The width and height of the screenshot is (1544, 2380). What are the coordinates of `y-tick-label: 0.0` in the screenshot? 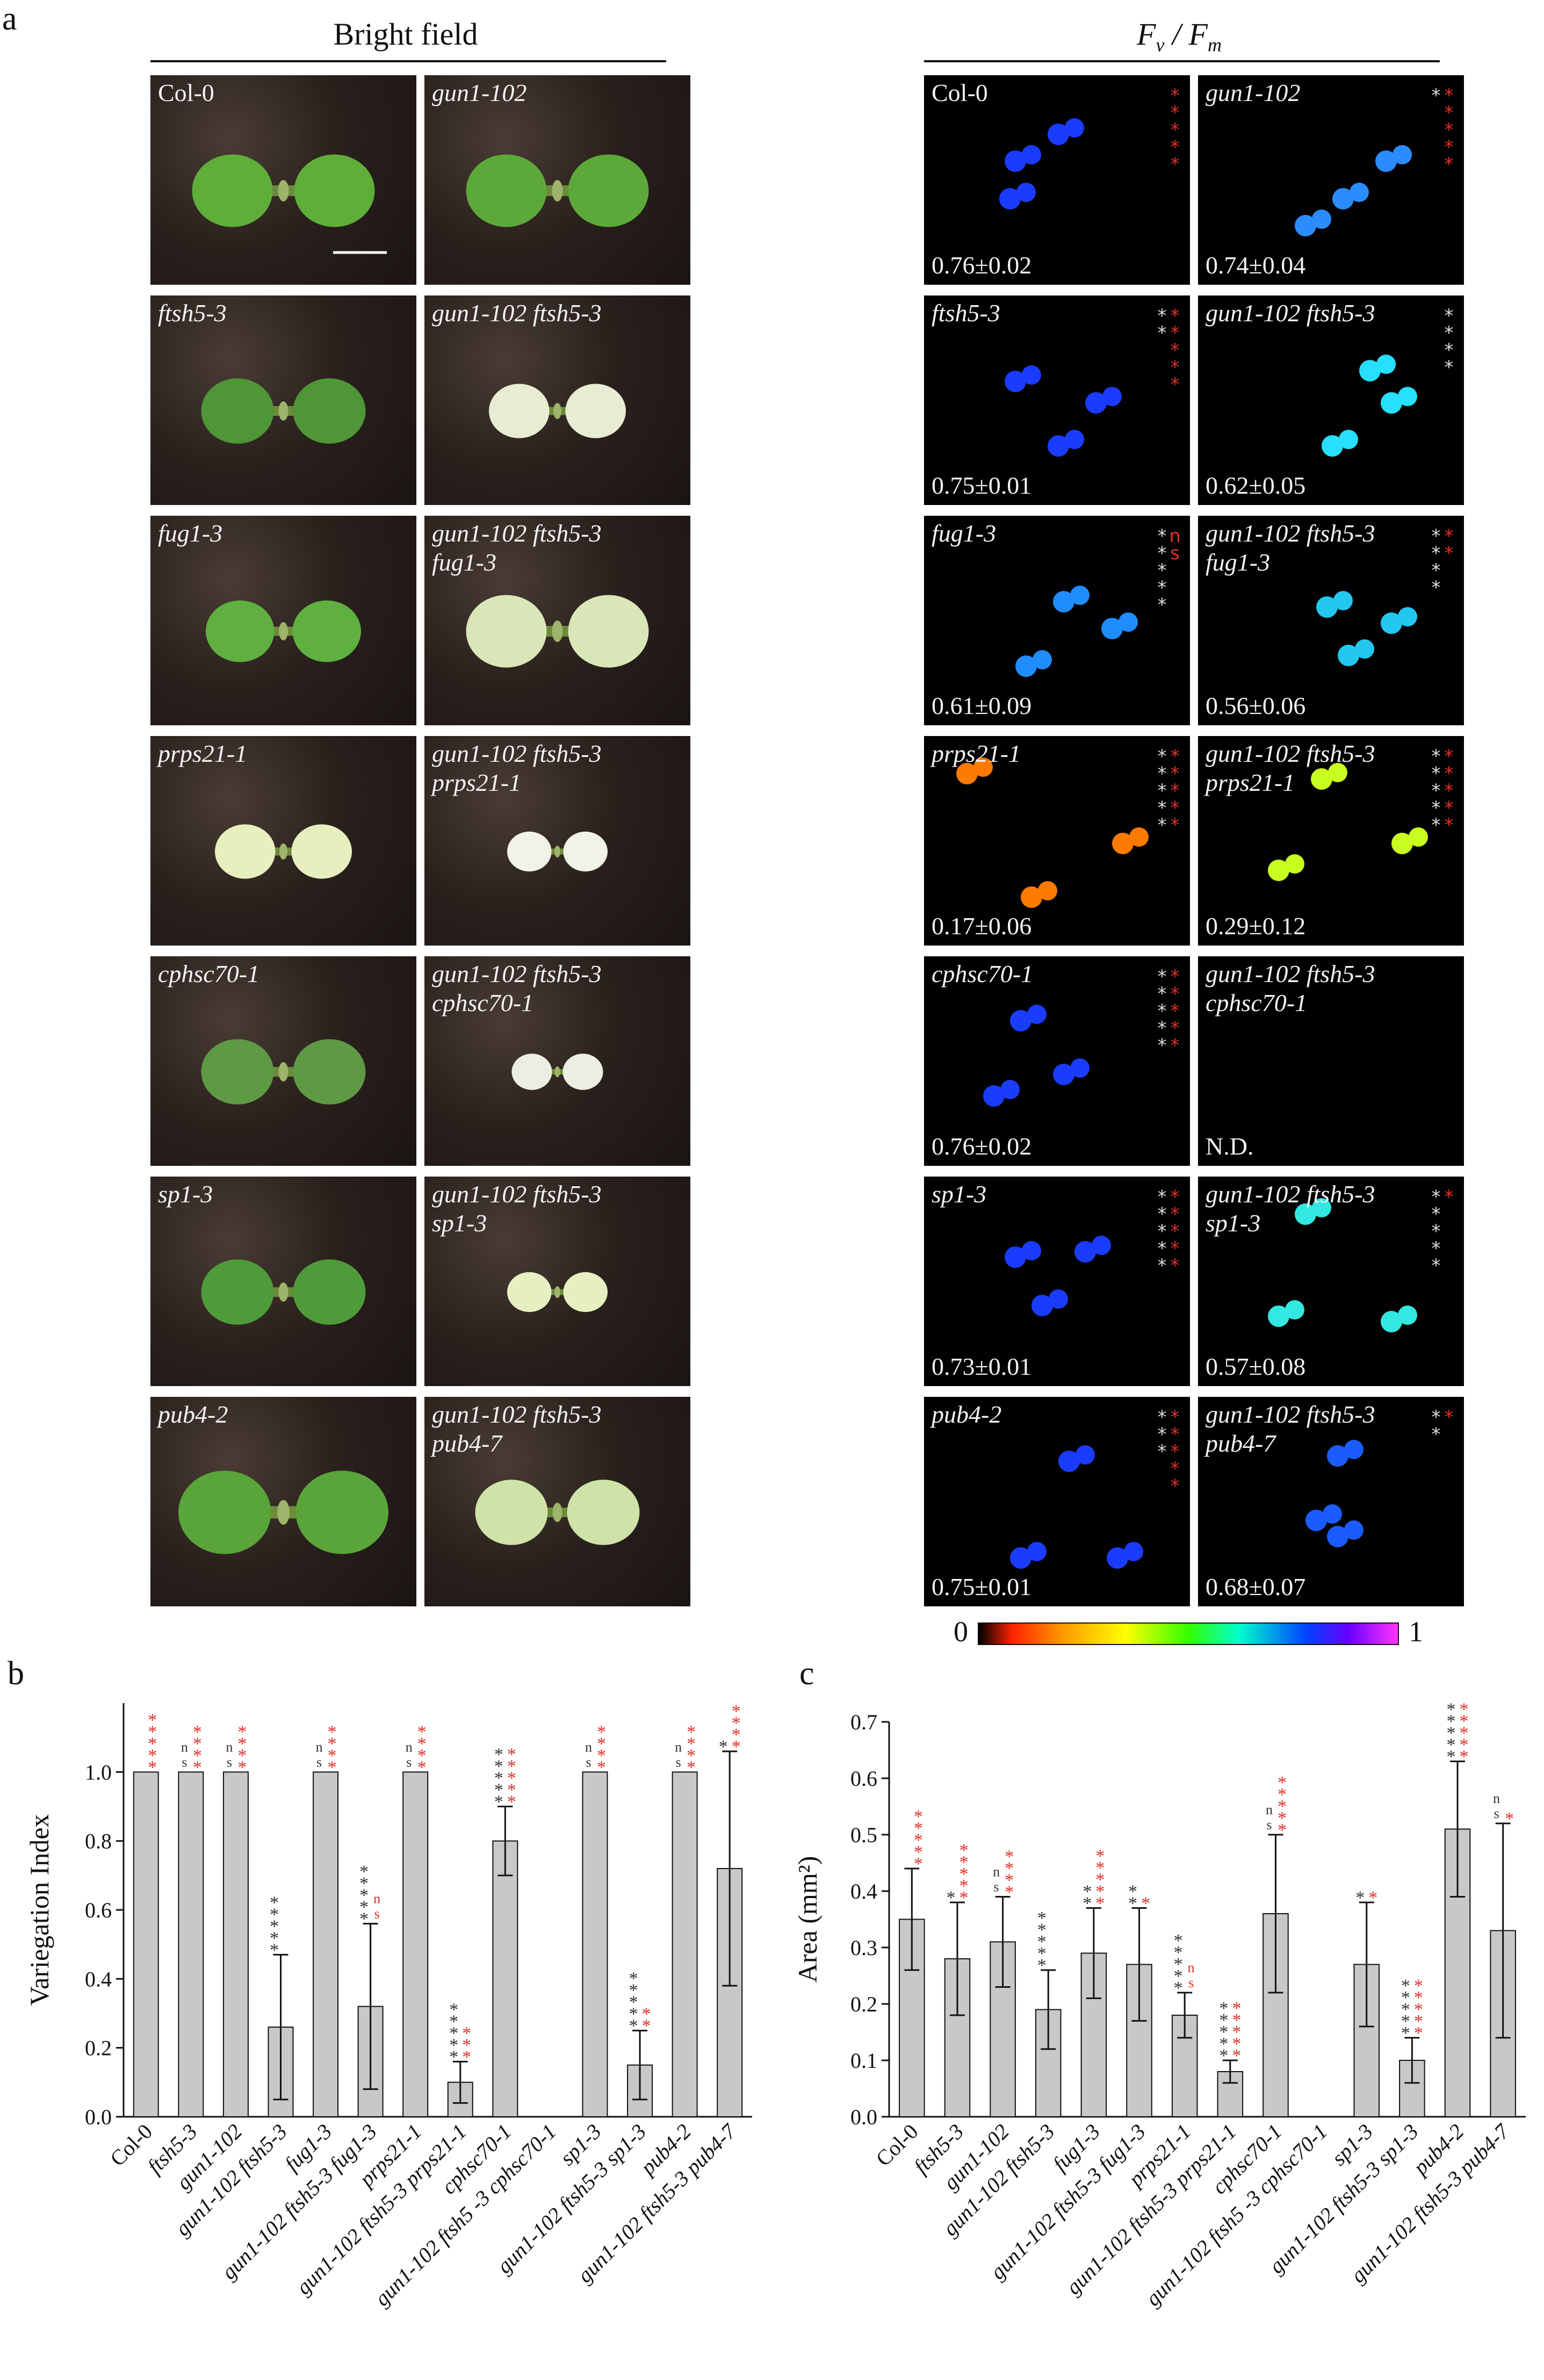 It's located at (863, 2117).